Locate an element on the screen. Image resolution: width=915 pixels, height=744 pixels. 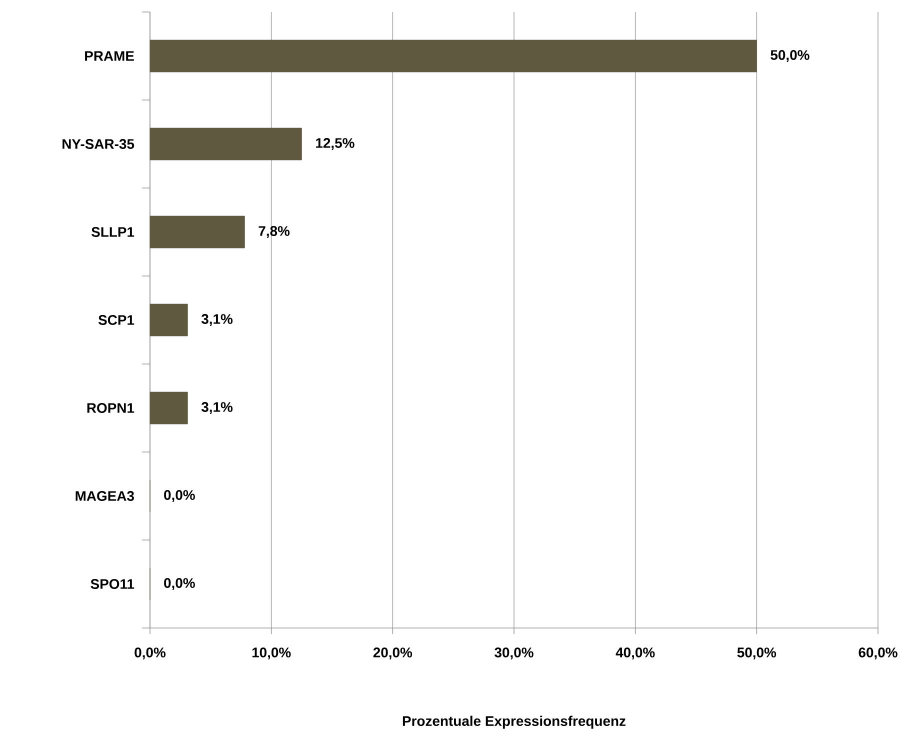
y-tick-label: SCP1 is located at coordinates (116, 320).